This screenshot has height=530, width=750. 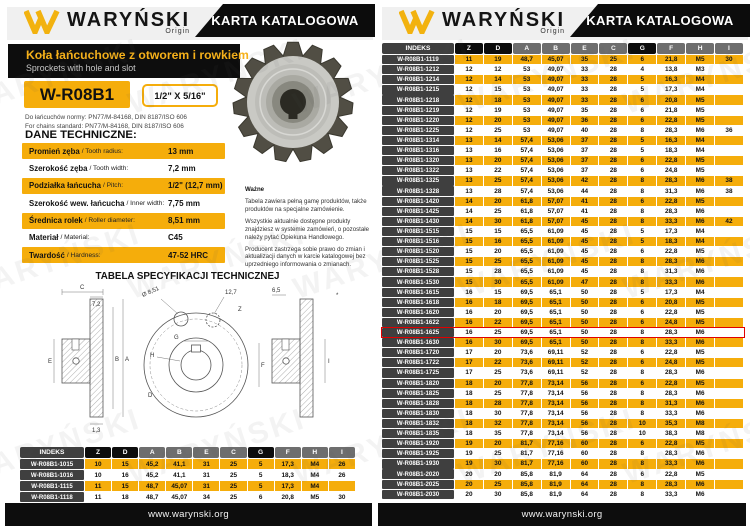 What do you see at coordinates (671, 161) in the screenshot?
I see `cell: 22,8` at bounding box center [671, 161].